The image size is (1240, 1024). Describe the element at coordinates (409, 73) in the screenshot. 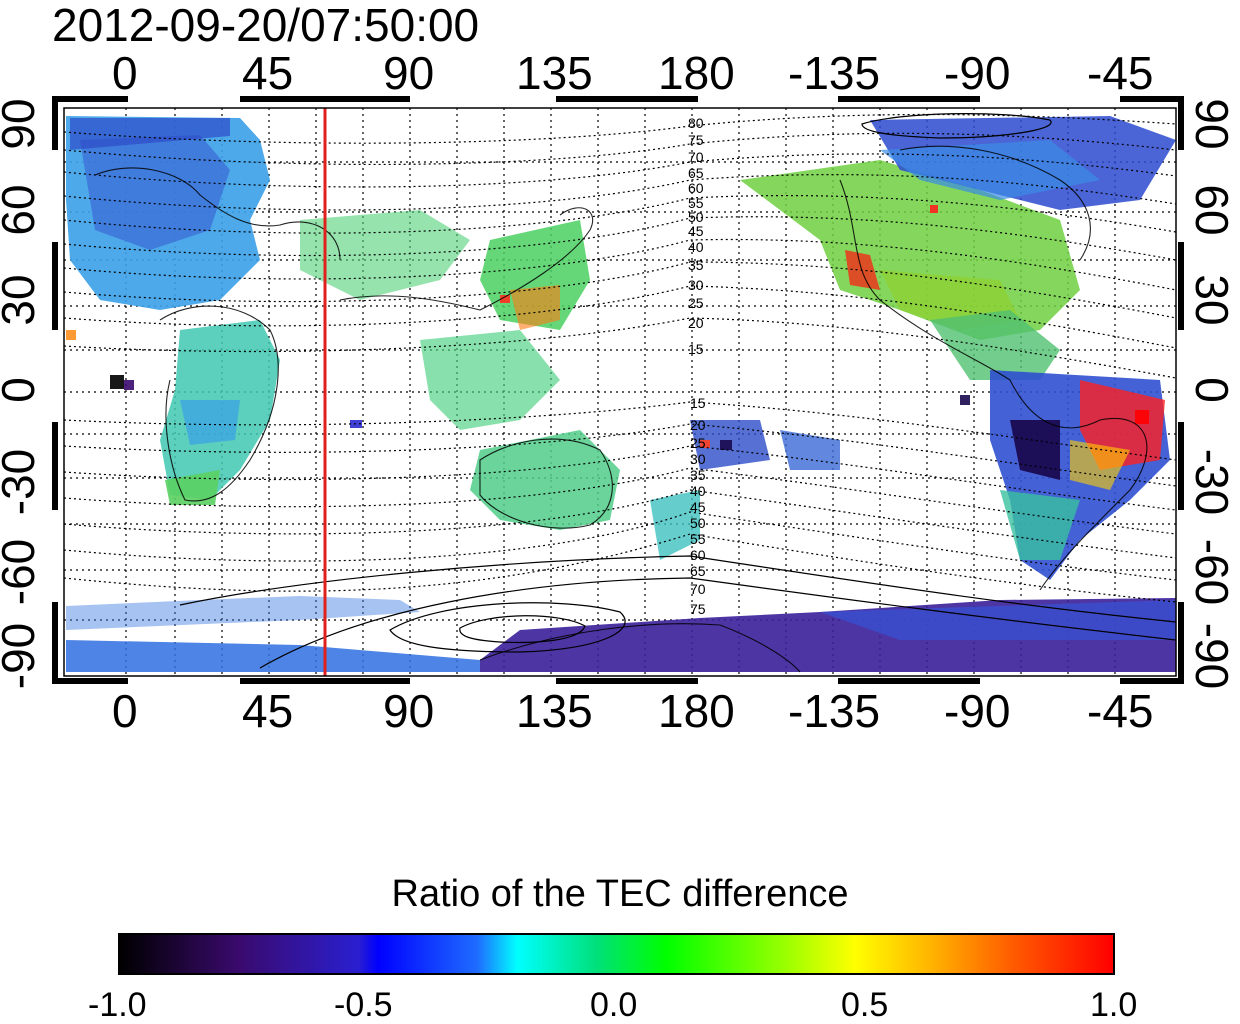

I see `top-lon-tick: 90` at that location.